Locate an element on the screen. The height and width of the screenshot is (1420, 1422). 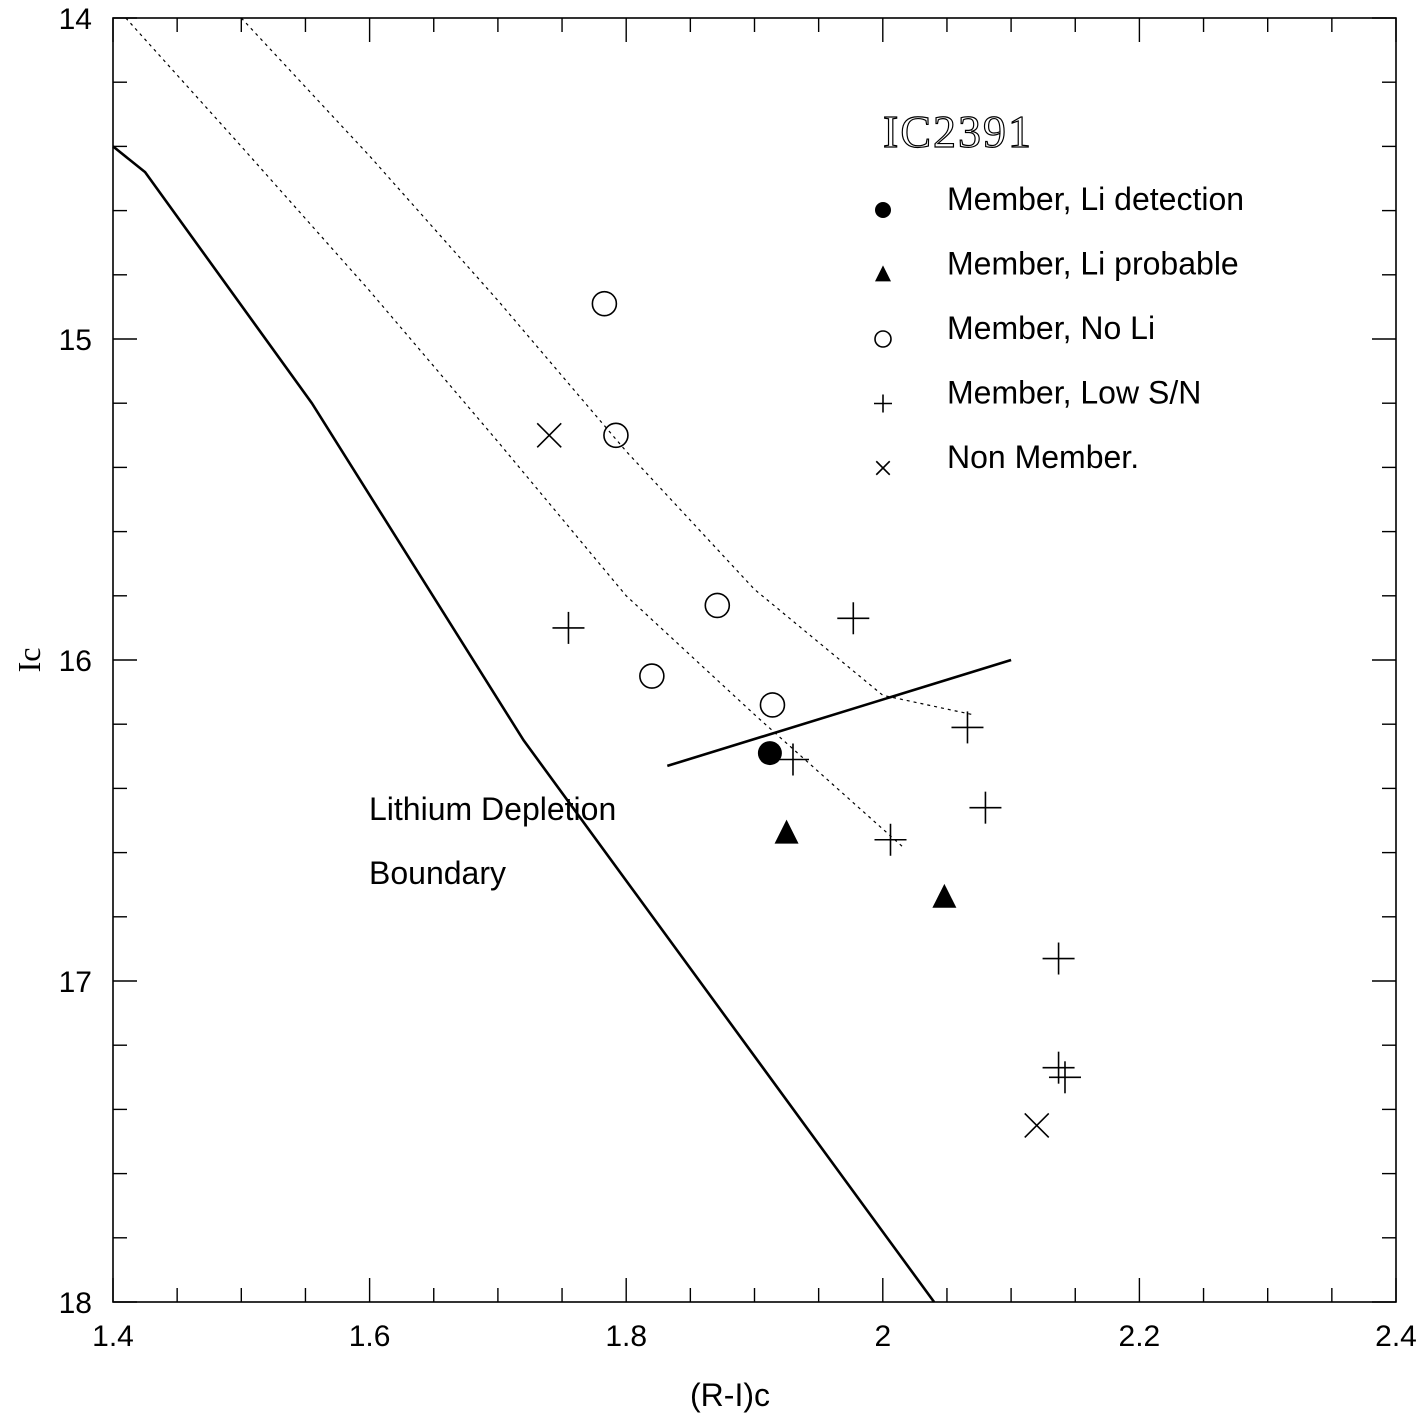
legend-label: Non Member. is located at coordinates (1043, 457).